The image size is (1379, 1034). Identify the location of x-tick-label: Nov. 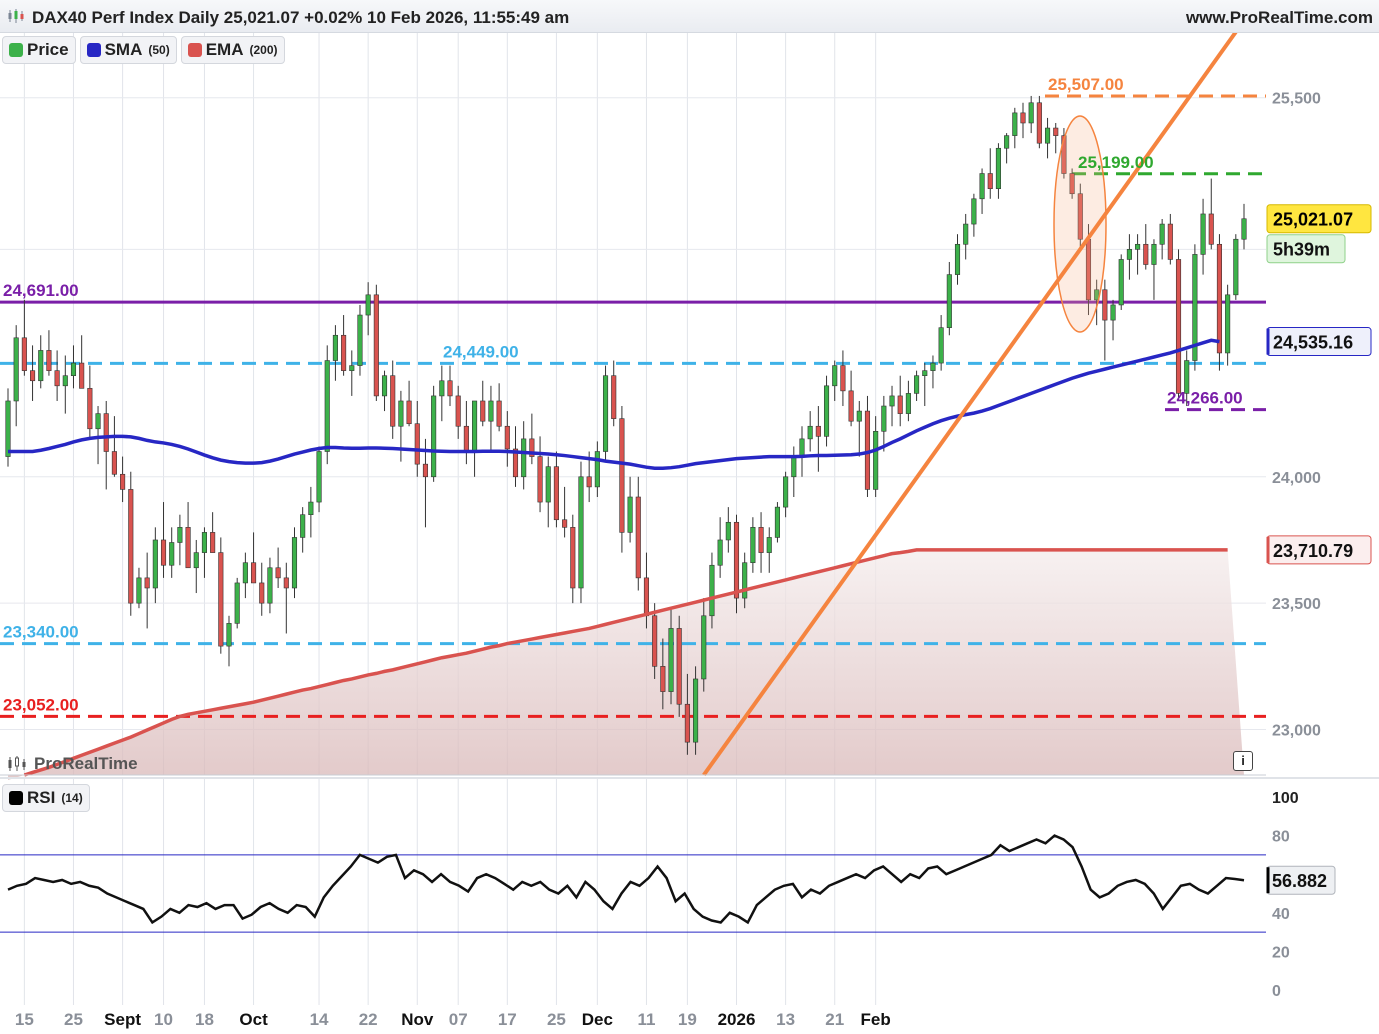
(417, 1019).